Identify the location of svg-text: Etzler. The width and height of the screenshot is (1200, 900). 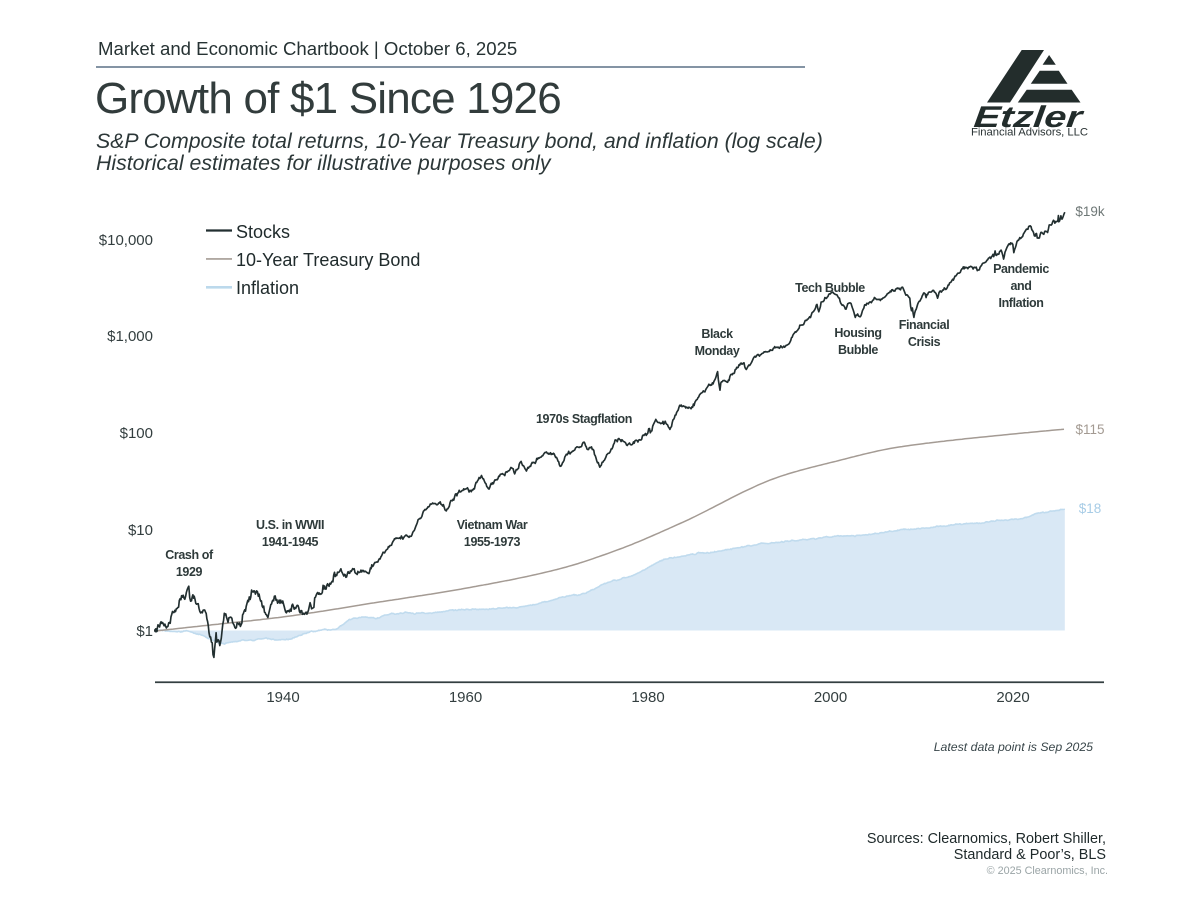
(1029, 117).